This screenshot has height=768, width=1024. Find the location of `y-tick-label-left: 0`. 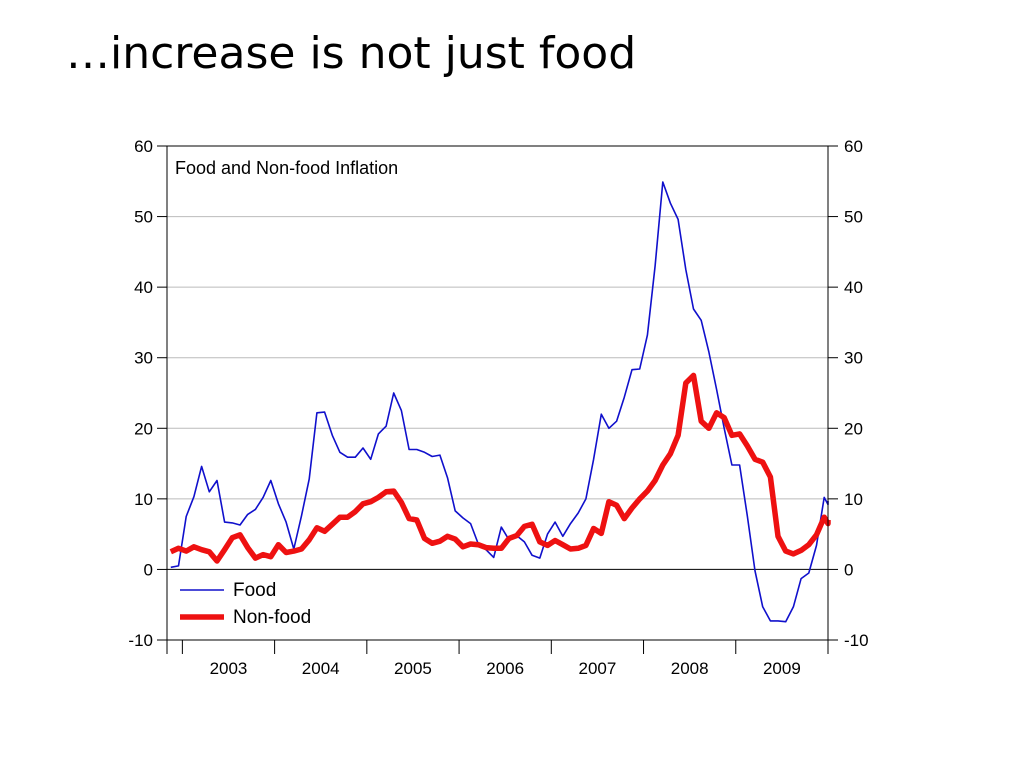

y-tick-label-left: 0 is located at coordinates (148, 569).